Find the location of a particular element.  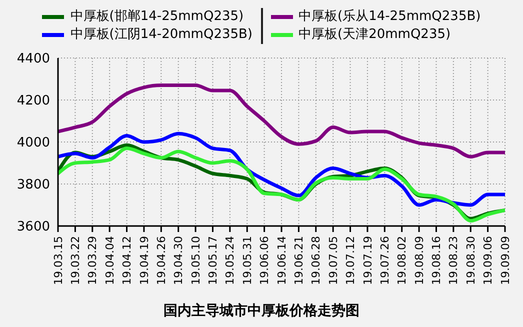

x-tick-label: 19.06.06 is located at coordinates (265, 260).